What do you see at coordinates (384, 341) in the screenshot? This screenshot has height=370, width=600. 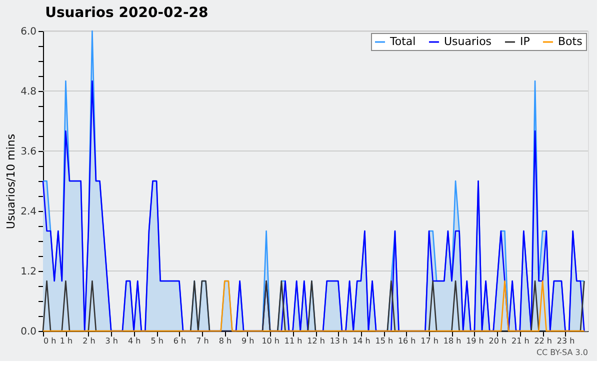 I see `x-tick-label: 15 h` at bounding box center [384, 341].